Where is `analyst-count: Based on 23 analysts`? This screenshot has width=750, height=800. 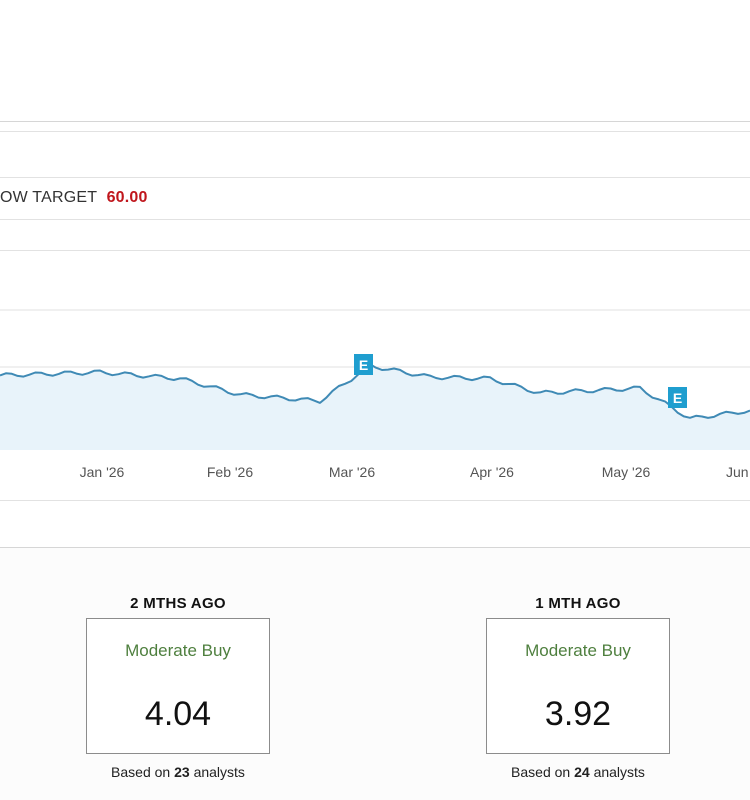
analyst-count: Based on 23 analysts is located at coordinates (178, 772).